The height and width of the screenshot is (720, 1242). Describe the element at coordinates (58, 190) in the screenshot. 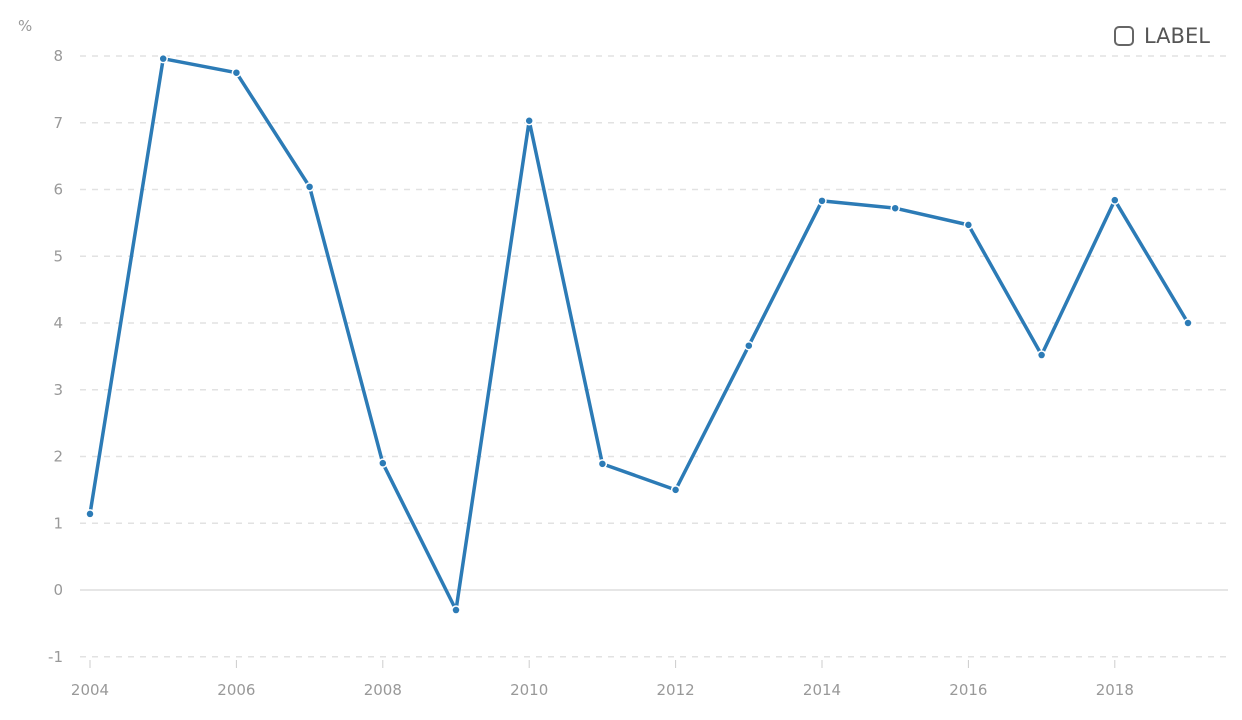

I see `y-tick-label: 6` at that location.